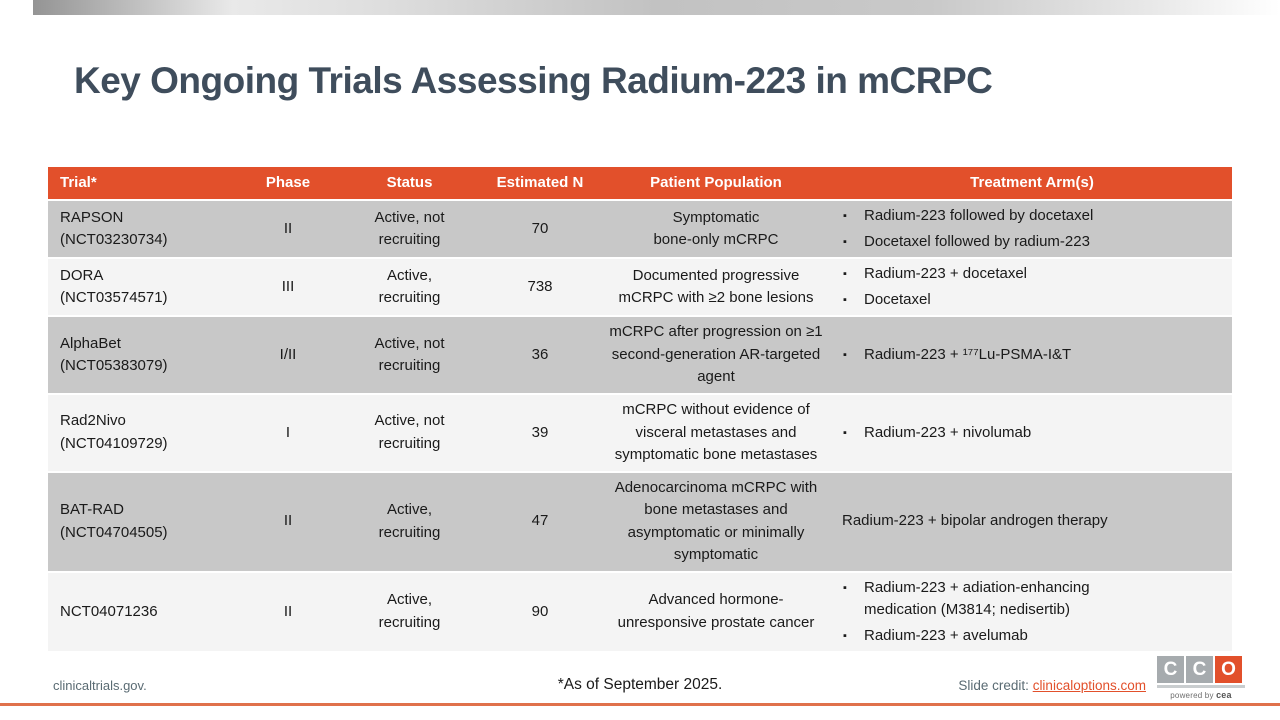  What do you see at coordinates (142, 433) in the screenshot?
I see `cell-trial: Rad2Nivo (NCT04109729)` at bounding box center [142, 433].